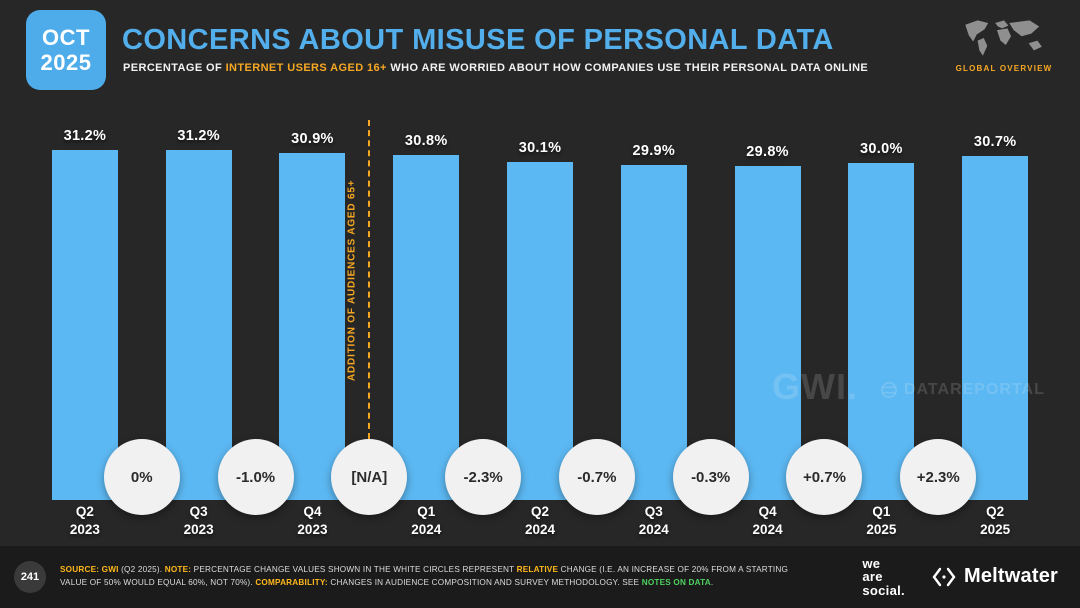 Image resolution: width=1080 pixels, height=608 pixels. What do you see at coordinates (369, 279) in the screenshot?
I see `annotation-divider-line` at bounding box center [369, 279].